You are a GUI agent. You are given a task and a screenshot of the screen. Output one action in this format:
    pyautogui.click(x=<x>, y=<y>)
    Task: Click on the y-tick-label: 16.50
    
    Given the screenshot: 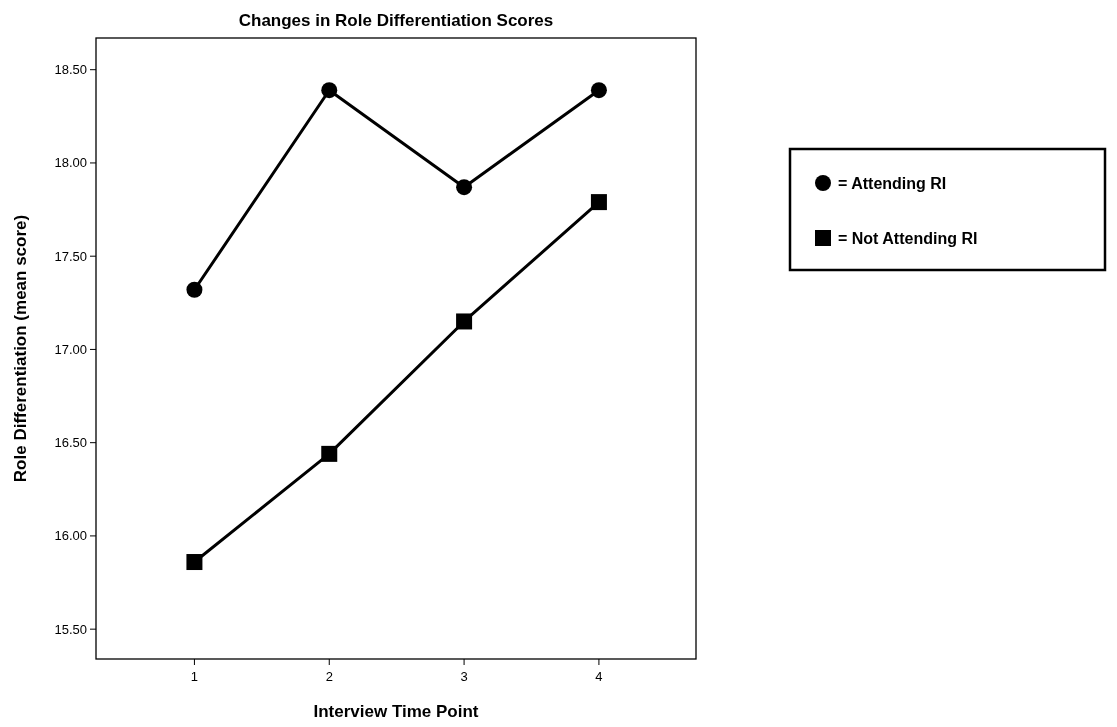 What is the action you would take?
    pyautogui.click(x=70, y=443)
    